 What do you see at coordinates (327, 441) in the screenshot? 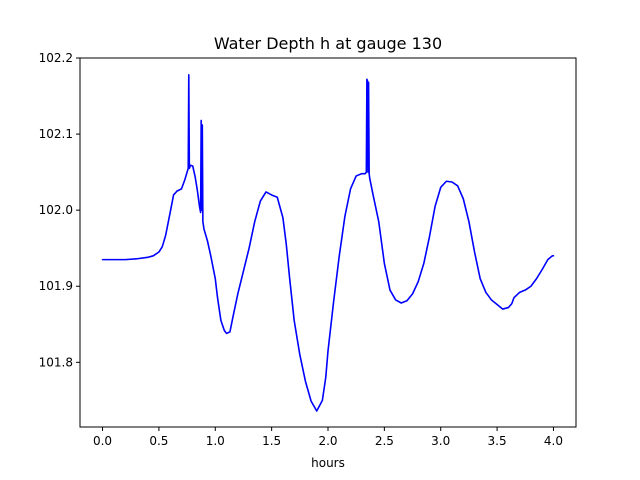
I see `x-tick-label: 2.0` at bounding box center [327, 441].